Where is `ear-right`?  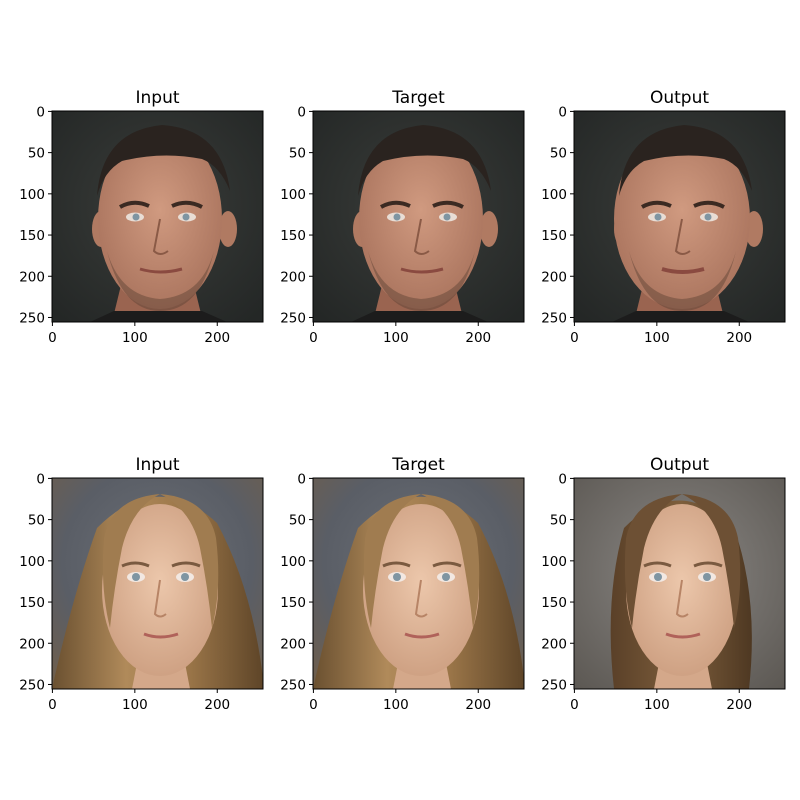
ear-right is located at coordinates (228, 229).